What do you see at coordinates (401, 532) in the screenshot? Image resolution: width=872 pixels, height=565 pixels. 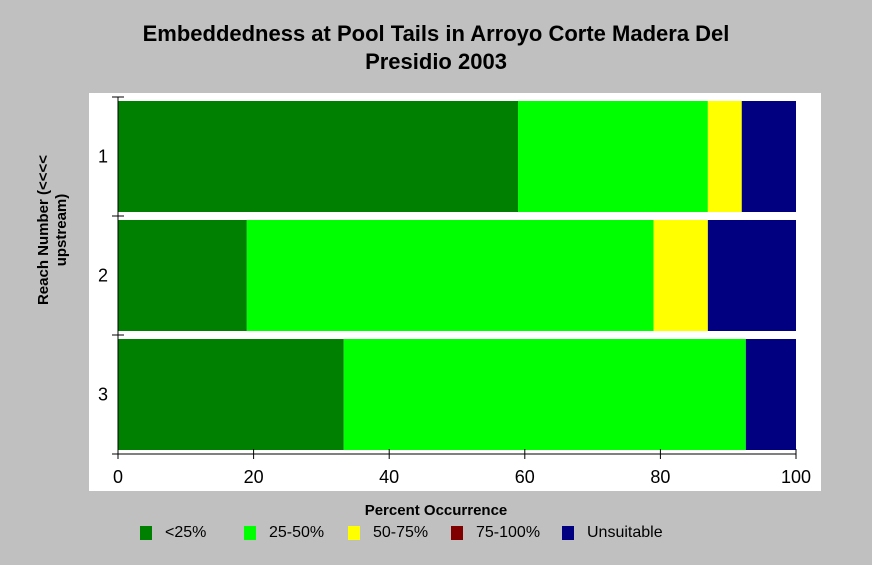 I see `legend-label: 50-75%` at bounding box center [401, 532].